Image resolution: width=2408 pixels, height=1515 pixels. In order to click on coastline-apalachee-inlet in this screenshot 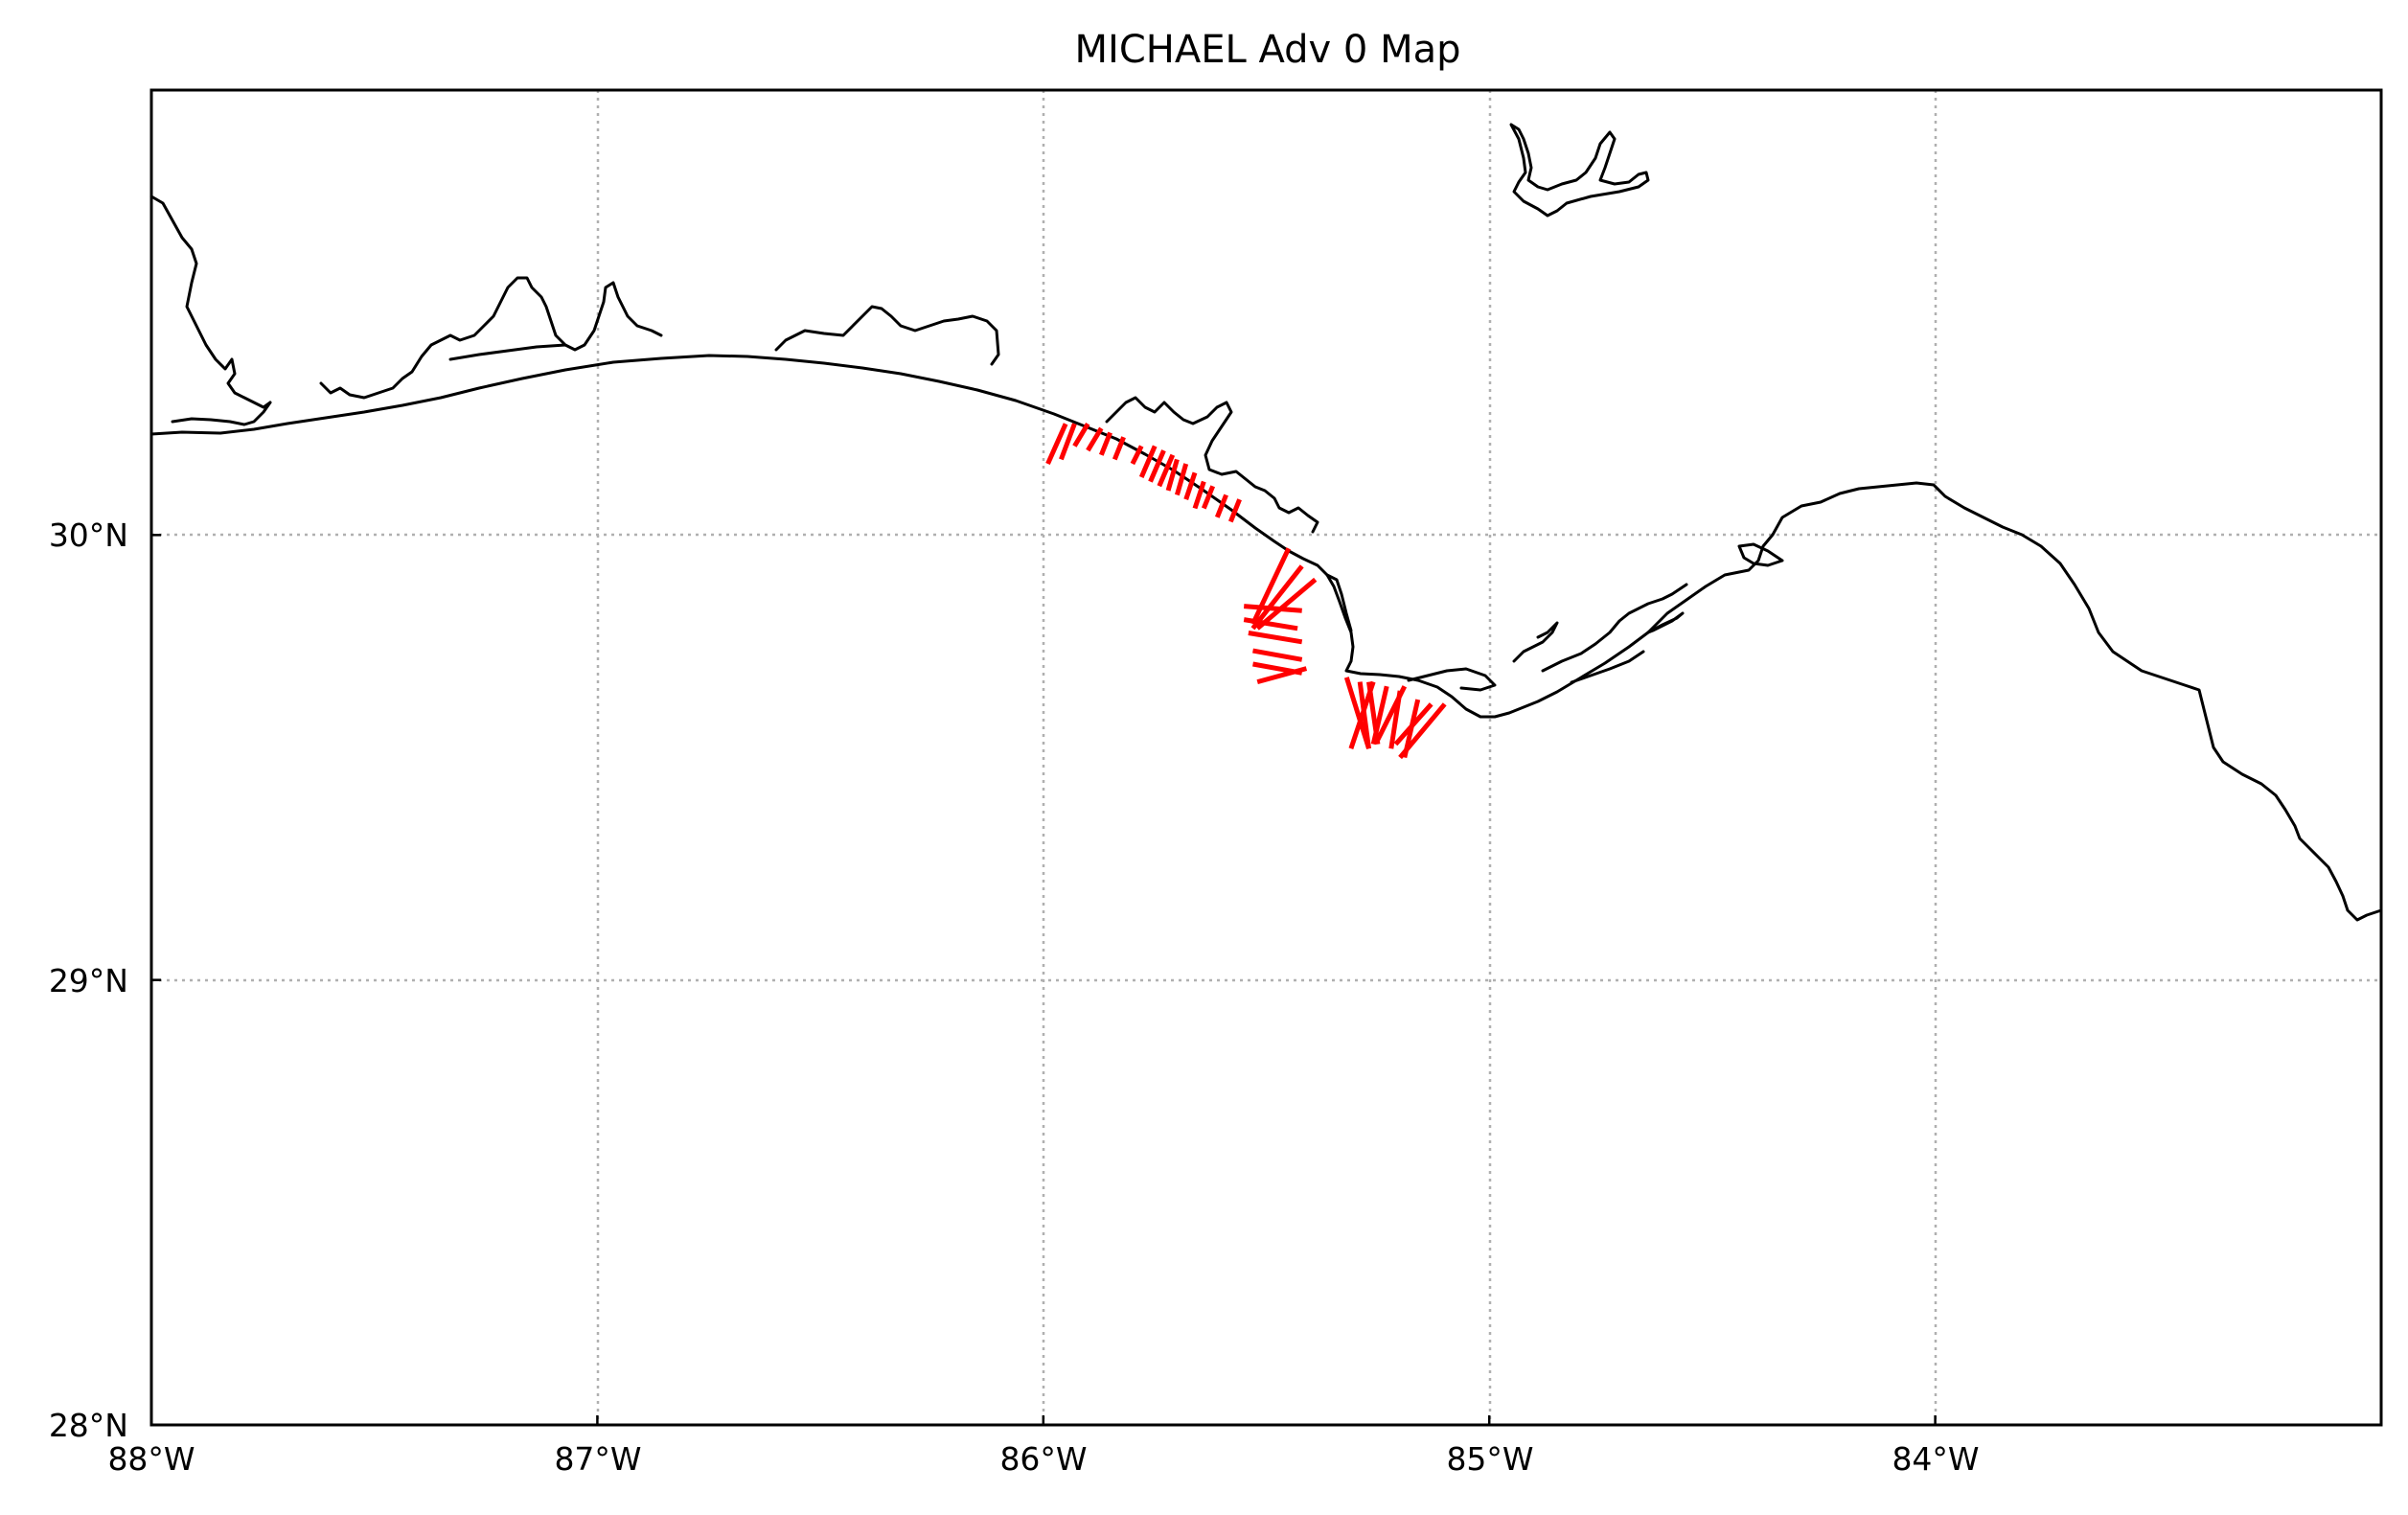, I will do `click(1761, 554)`.